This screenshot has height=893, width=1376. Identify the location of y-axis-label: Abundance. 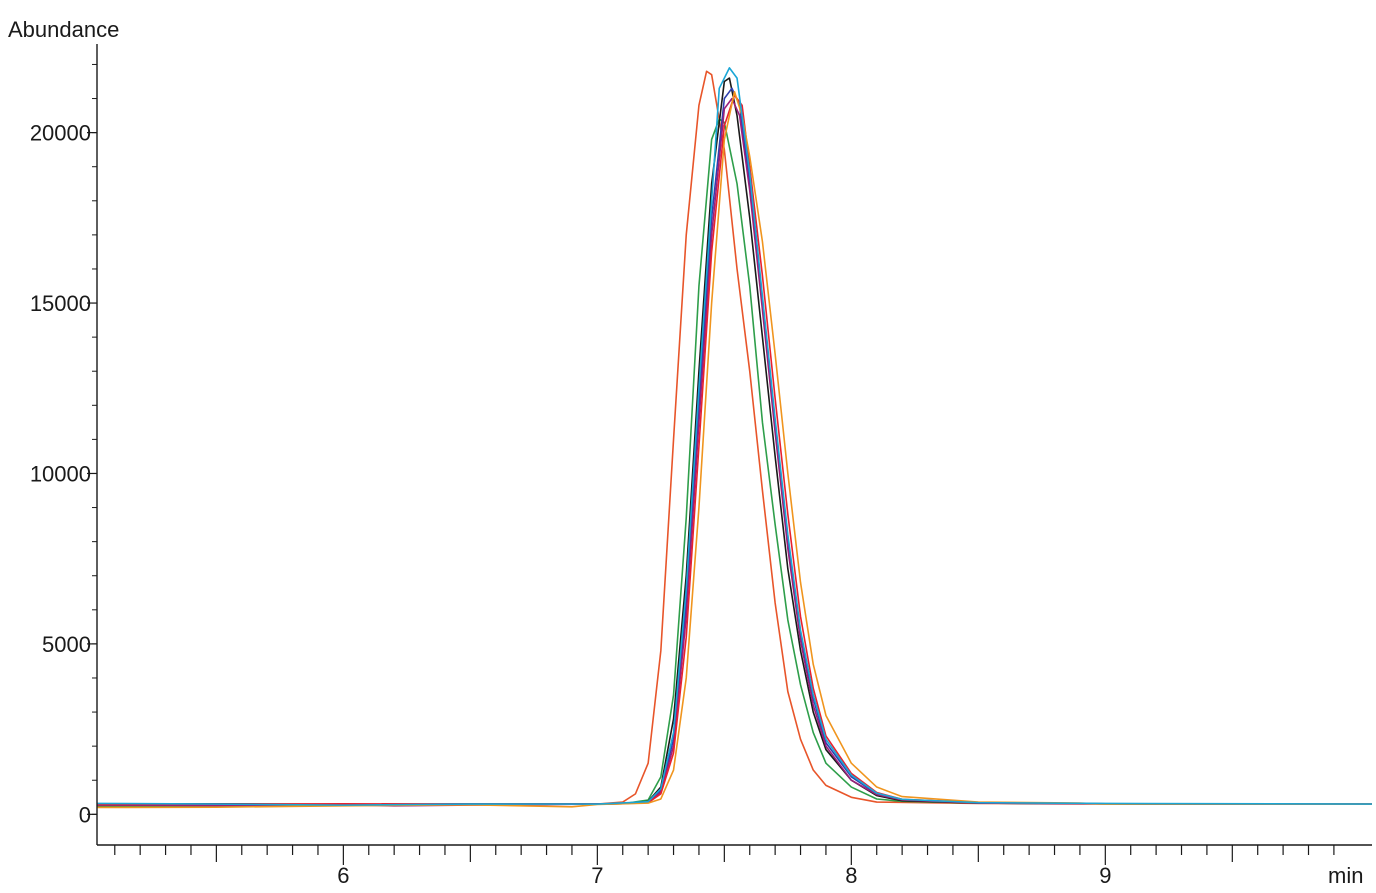
(63, 29).